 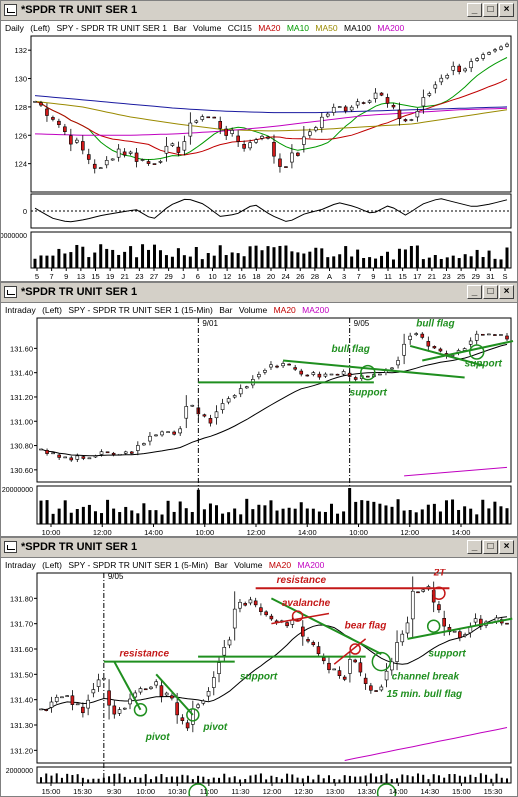 What do you see at coordinates (388, 276) in the screenshot?
I see `x-tick-label: 11` at bounding box center [388, 276].